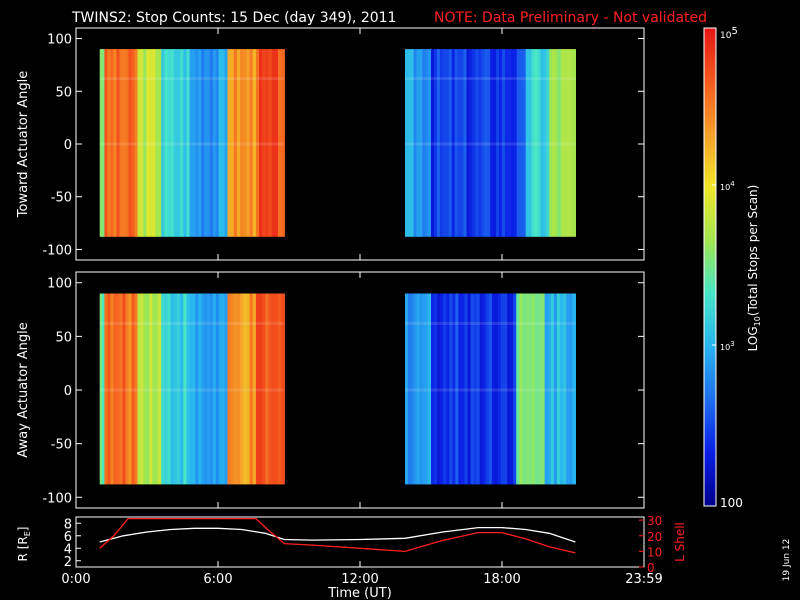 The height and width of the screenshot is (600, 800). What do you see at coordinates (359, 593) in the screenshot?
I see `time-xlabel: Time (UT)` at bounding box center [359, 593].